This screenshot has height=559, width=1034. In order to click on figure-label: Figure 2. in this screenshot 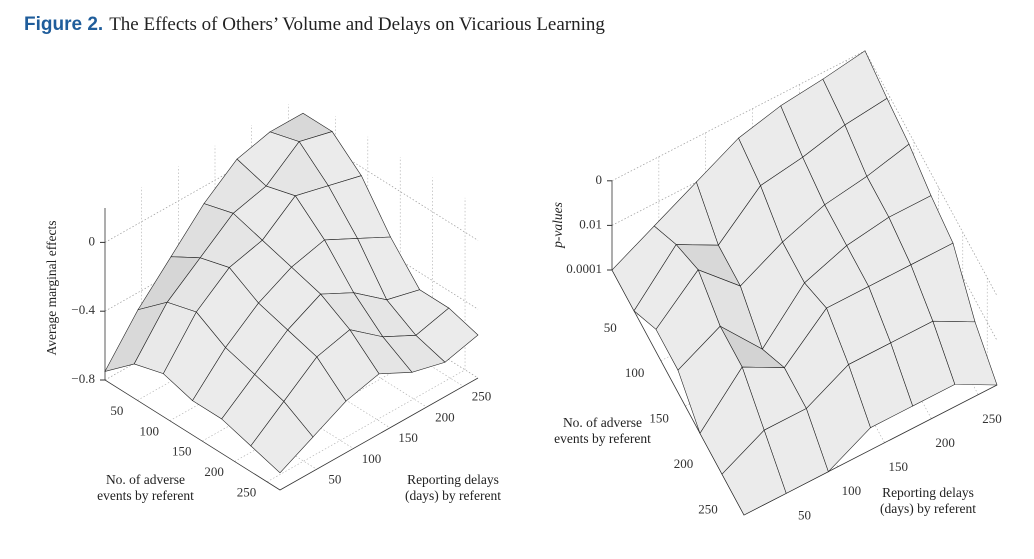, I will do `click(64, 24)`.